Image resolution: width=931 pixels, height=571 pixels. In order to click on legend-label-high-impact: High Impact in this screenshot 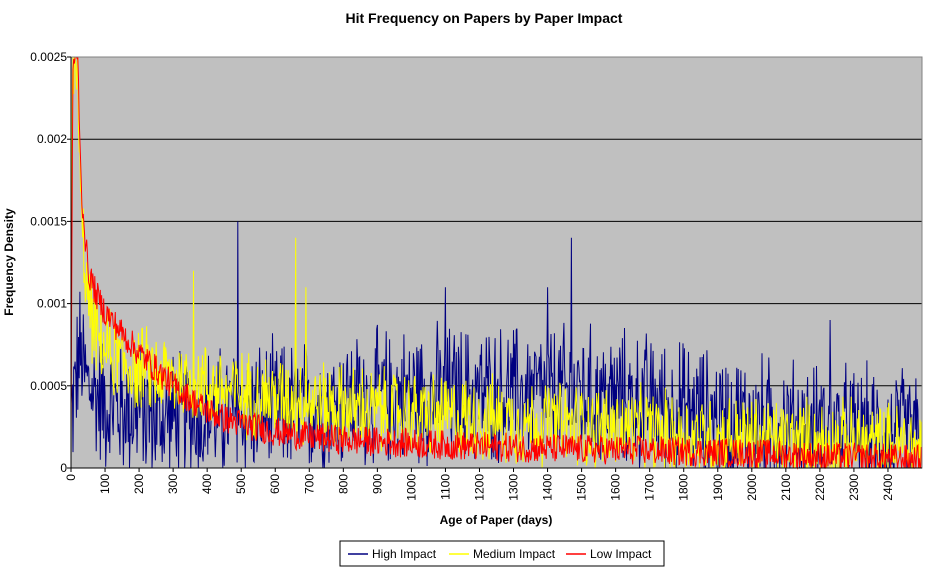, I will do `click(404, 554)`.